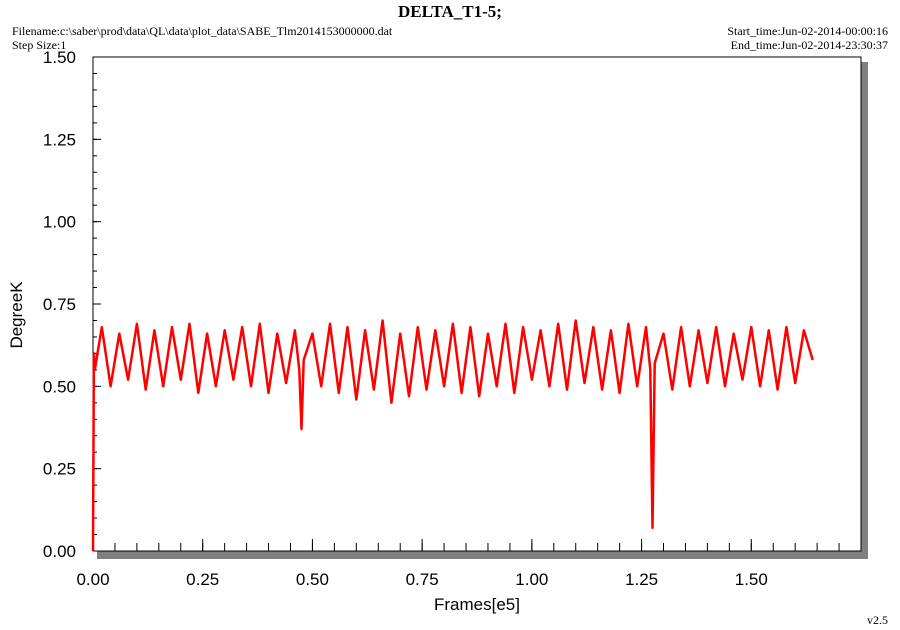 Image resolution: width=900 pixels, height=630 pixels. I want to click on x-axis-label: Frames[e5], so click(477, 604).